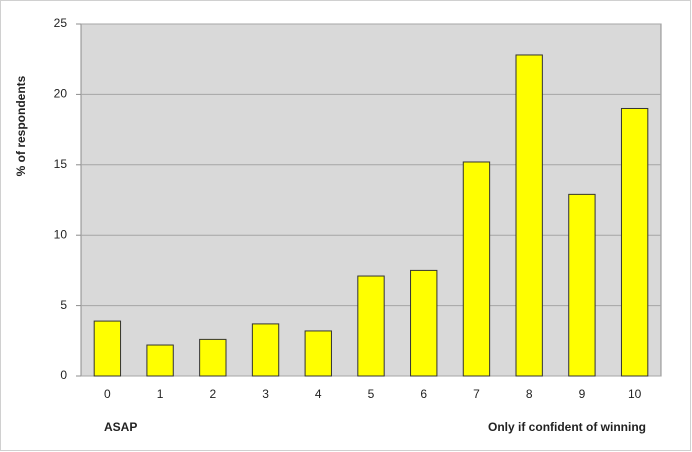 Image resolution: width=692 pixels, height=452 pixels. What do you see at coordinates (476, 394) in the screenshot?
I see `x-tick-label: 7` at bounding box center [476, 394].